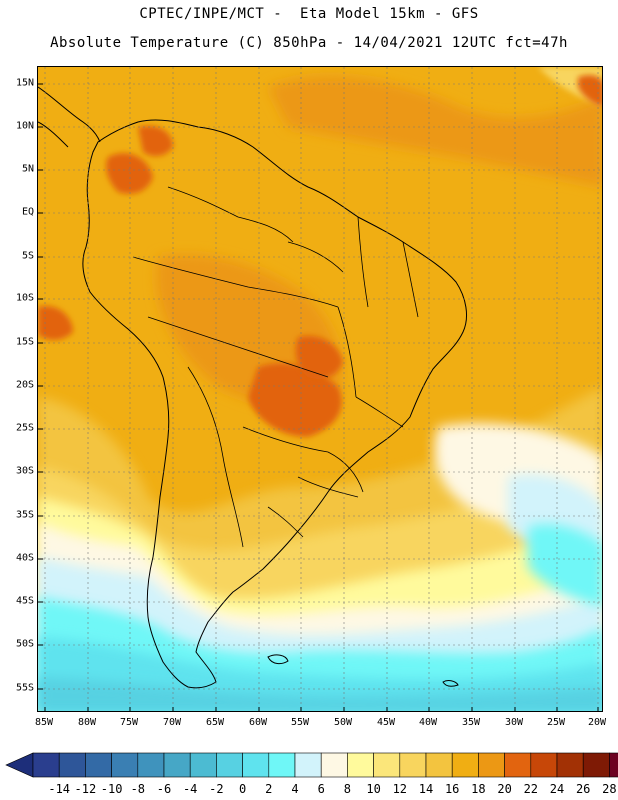 The width and height of the screenshot is (618, 800). Describe the element at coordinates (531, 789) in the screenshot. I see `colorbar-tick-label: 22` at that location.